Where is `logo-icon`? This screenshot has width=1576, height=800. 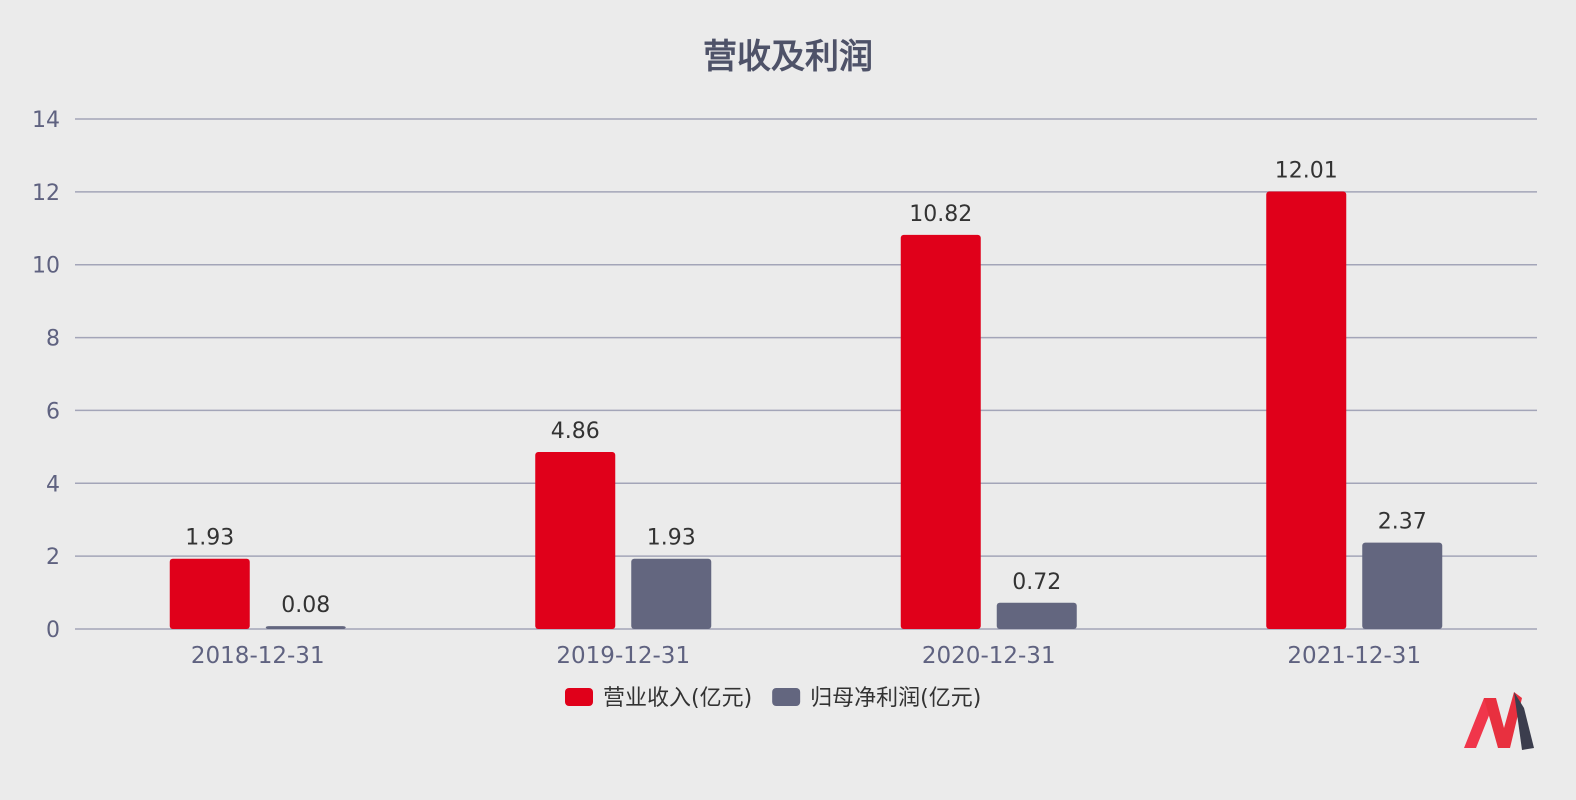
logo-icon is located at coordinates (1499, 721).